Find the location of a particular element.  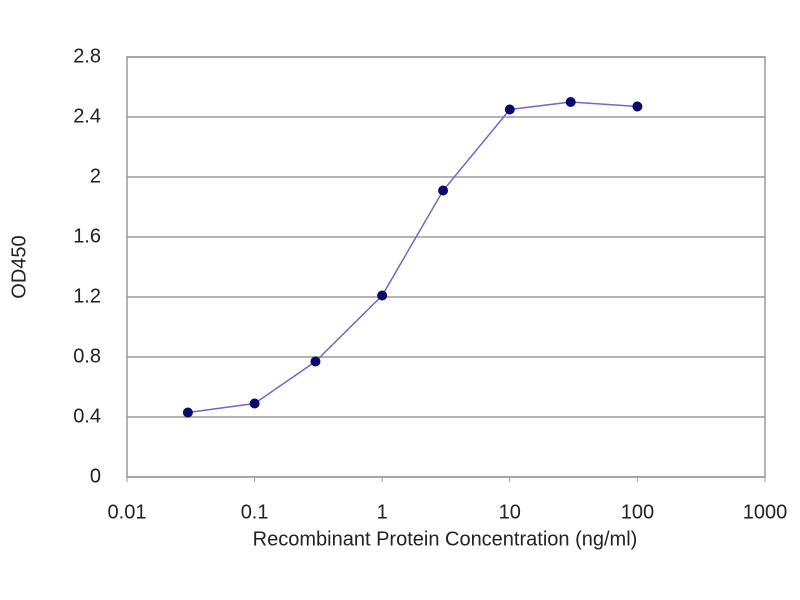

y-tick-label: 2.8 is located at coordinates (87, 56).